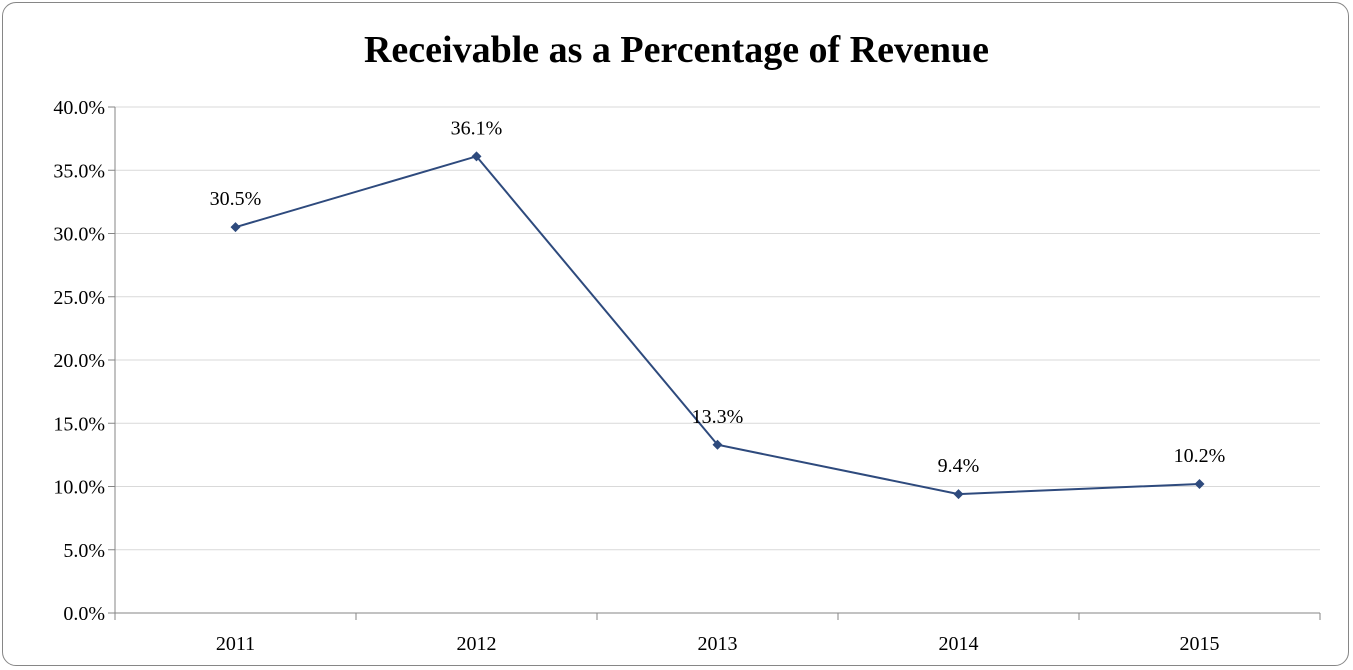  Describe the element at coordinates (79, 171) in the screenshot. I see `y-tick-label: 35.0%` at that location.